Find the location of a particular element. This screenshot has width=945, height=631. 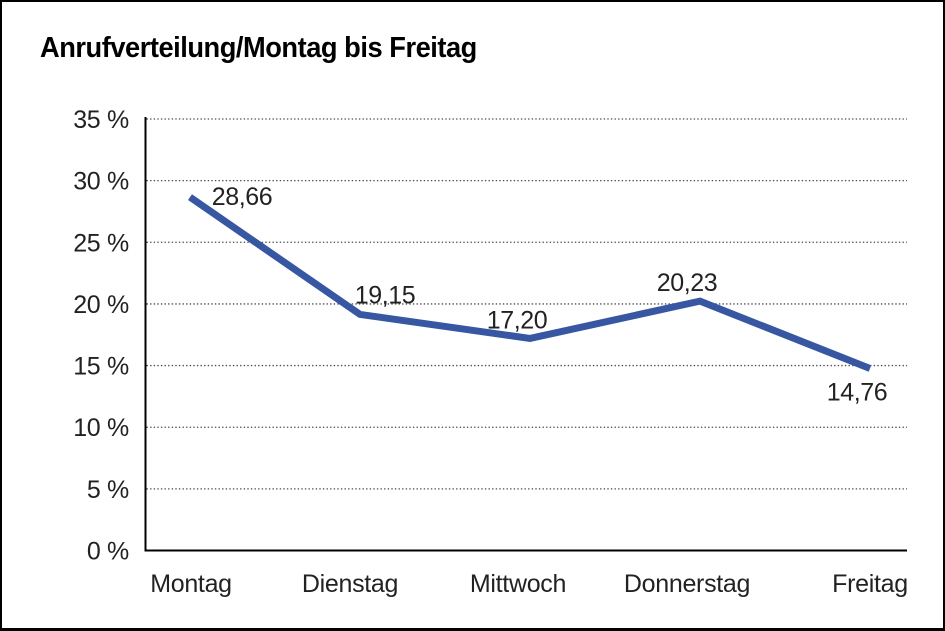

x-axis-label: Donnerstag is located at coordinates (687, 584).